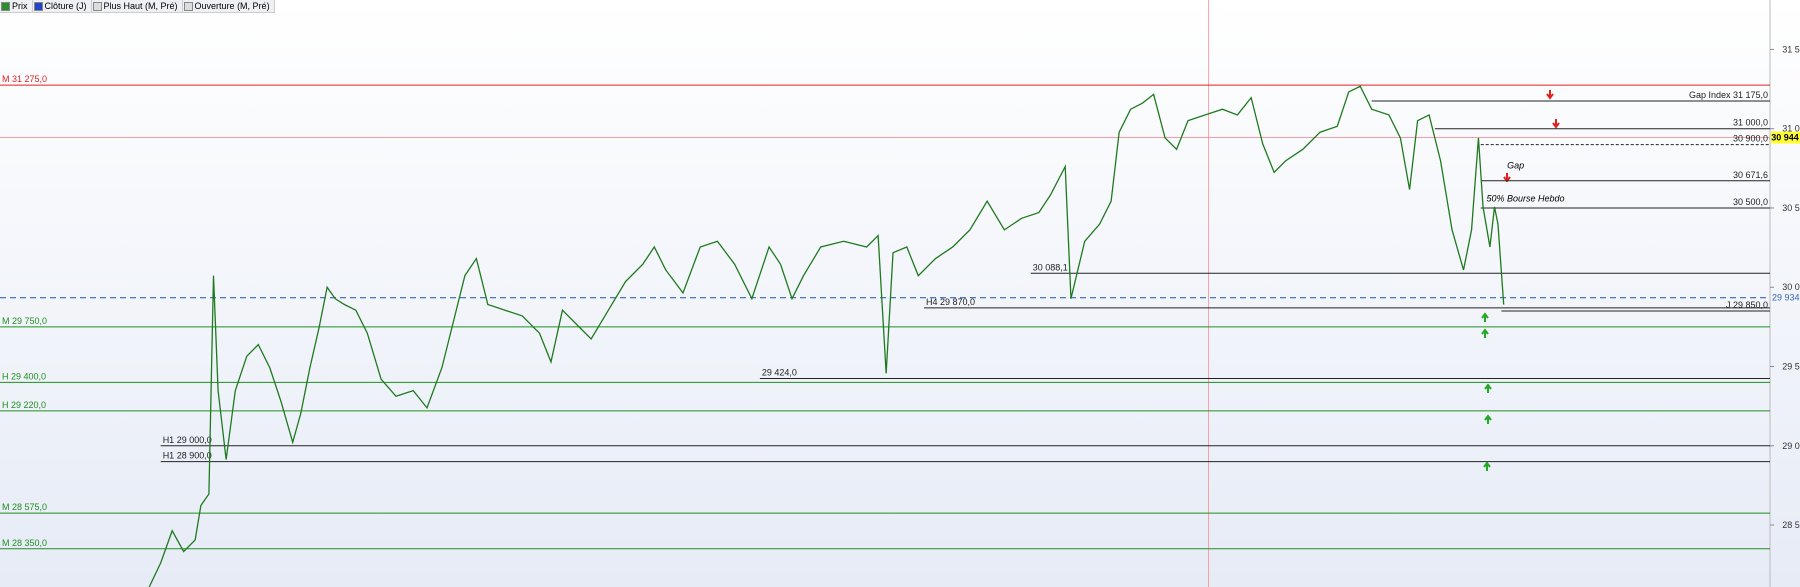 The width and height of the screenshot is (1800, 587). Describe the element at coordinates (24, 321) in the screenshot. I see `level-label: M 29 750,0` at that location.